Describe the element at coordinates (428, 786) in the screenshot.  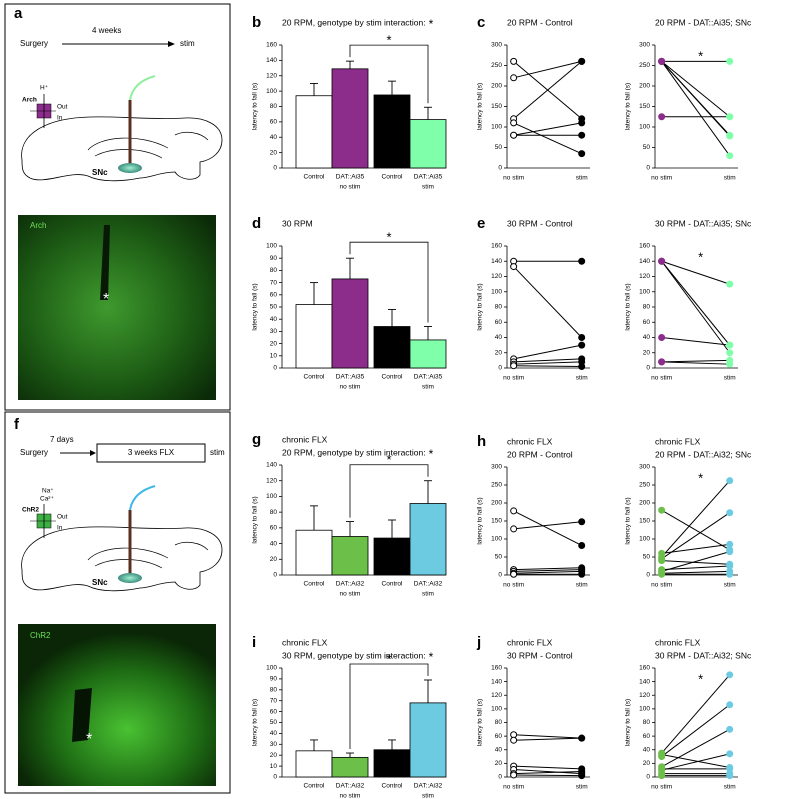
I see `x-tick-label: DAT::Ai32` at that location.